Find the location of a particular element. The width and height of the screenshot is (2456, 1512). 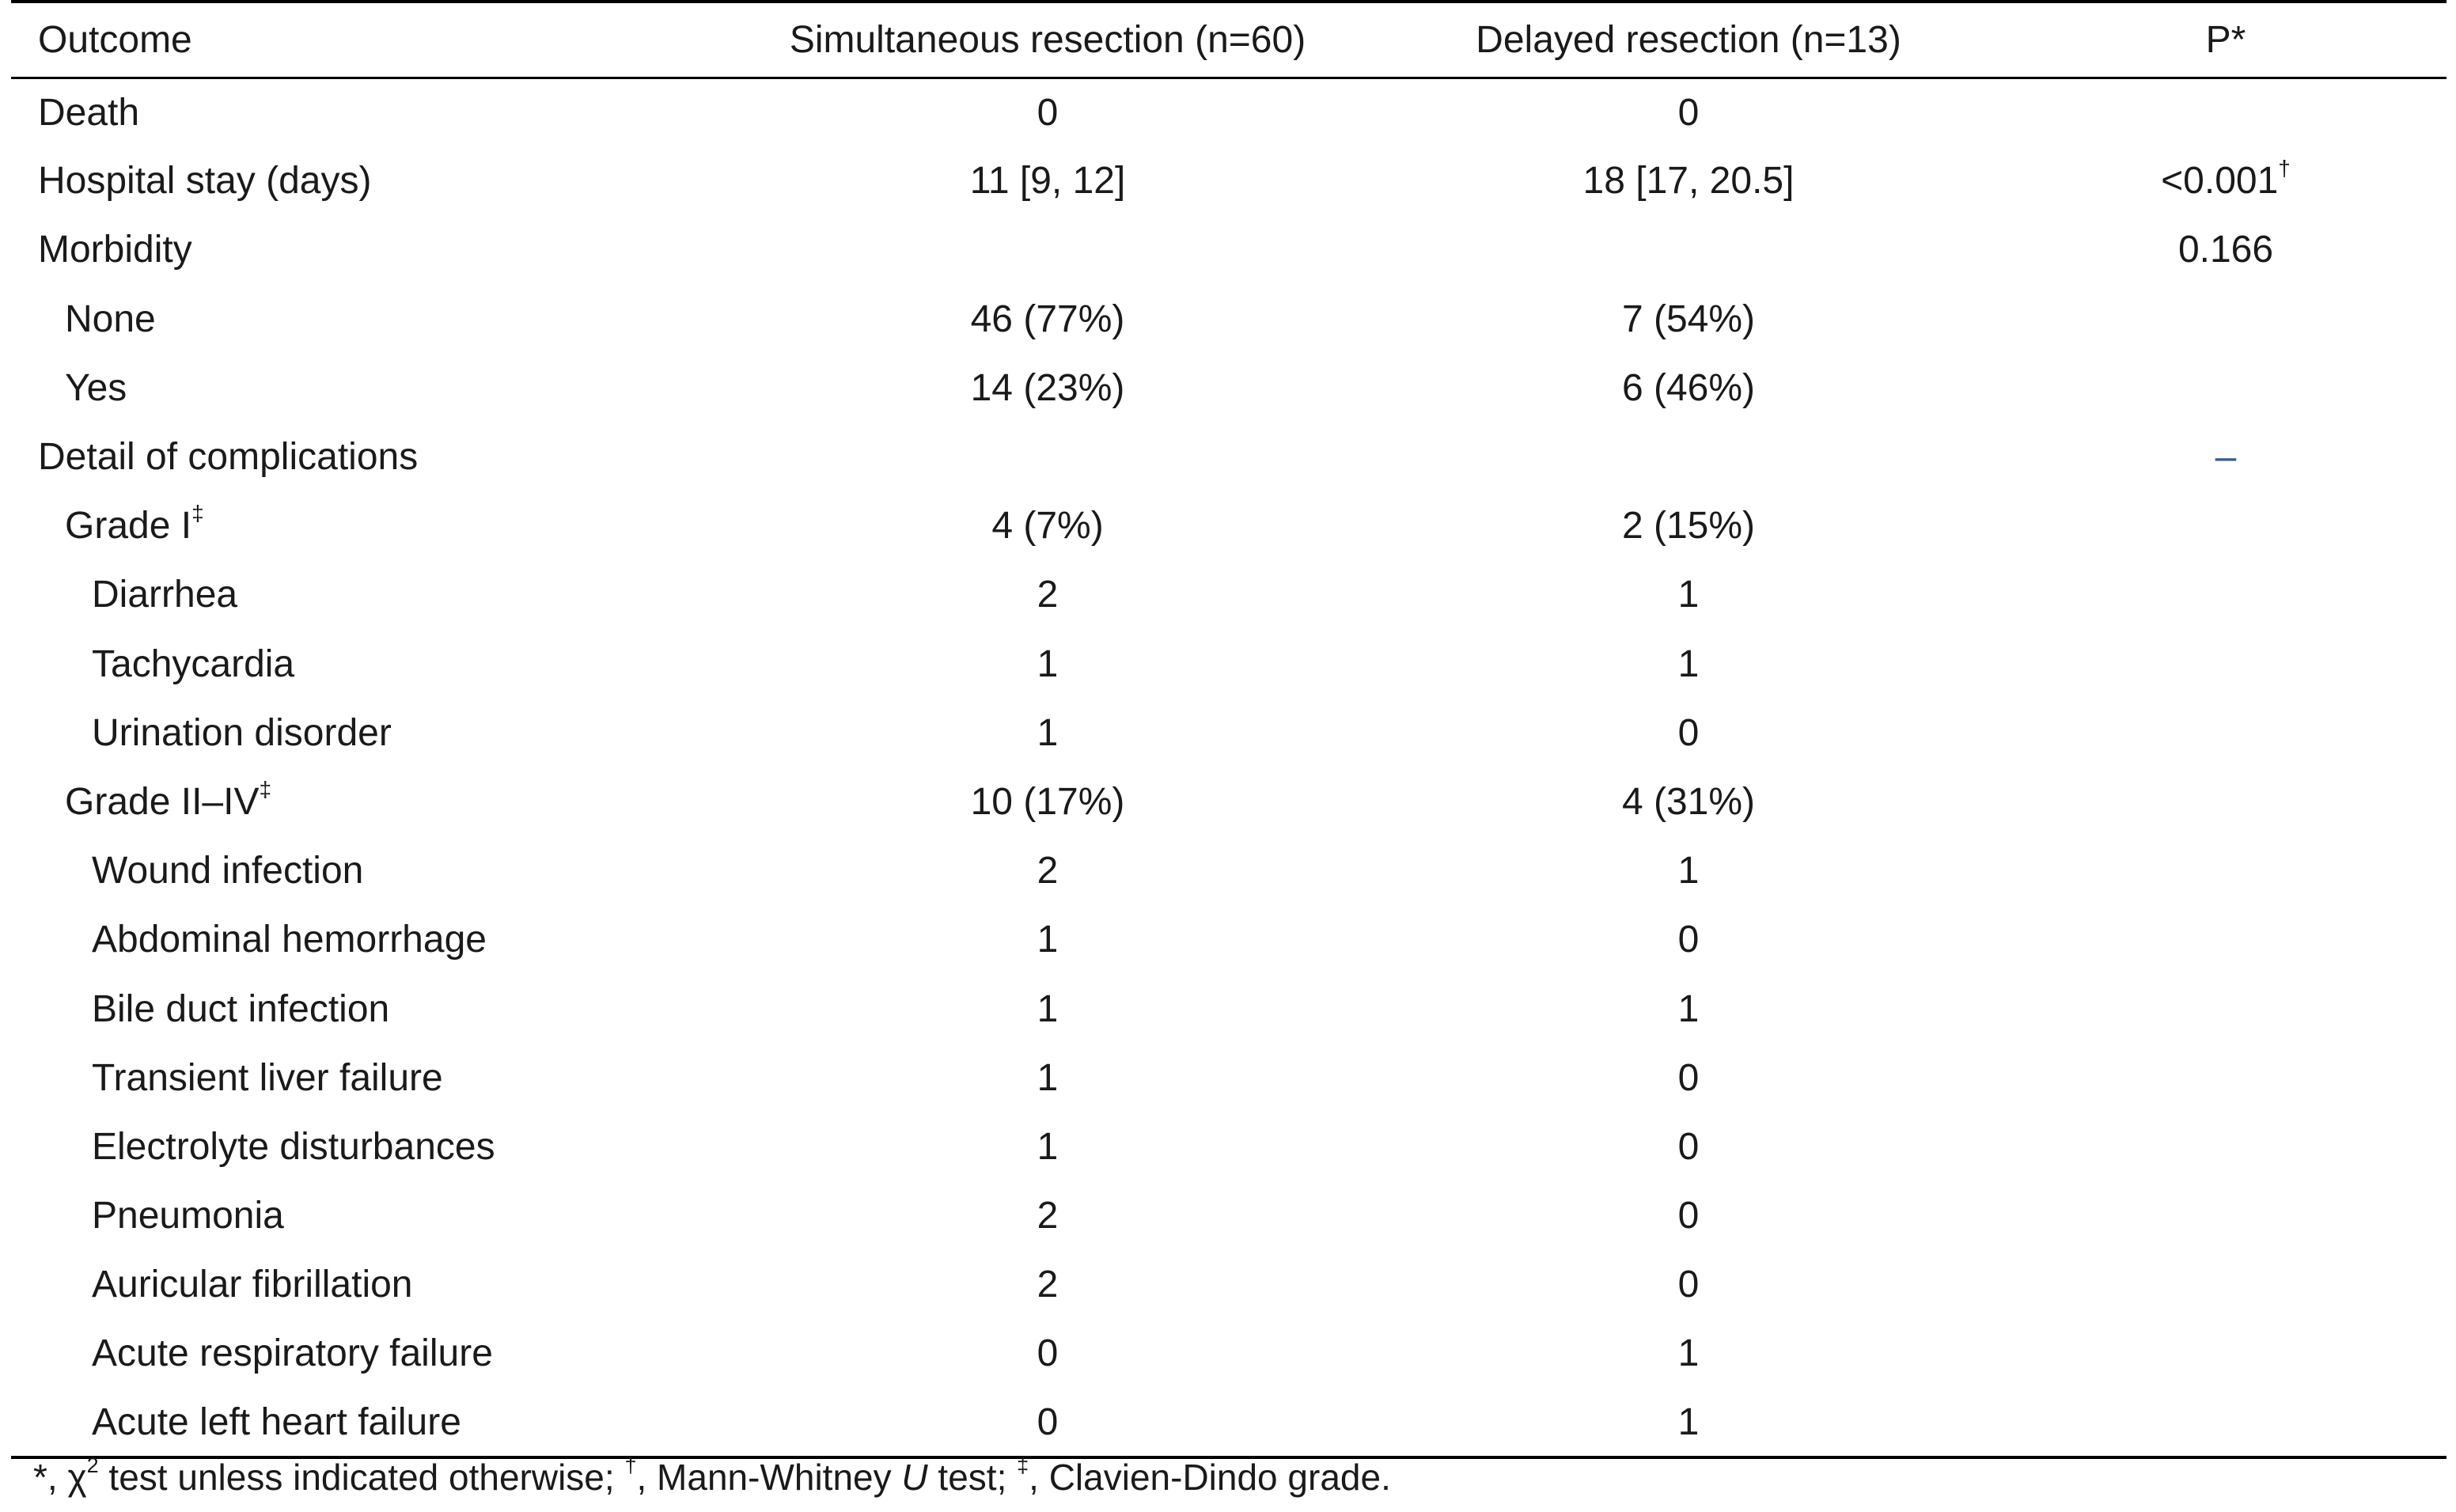

table-row: Acute left heart failure 0 1 is located at coordinates (1229, 1423).